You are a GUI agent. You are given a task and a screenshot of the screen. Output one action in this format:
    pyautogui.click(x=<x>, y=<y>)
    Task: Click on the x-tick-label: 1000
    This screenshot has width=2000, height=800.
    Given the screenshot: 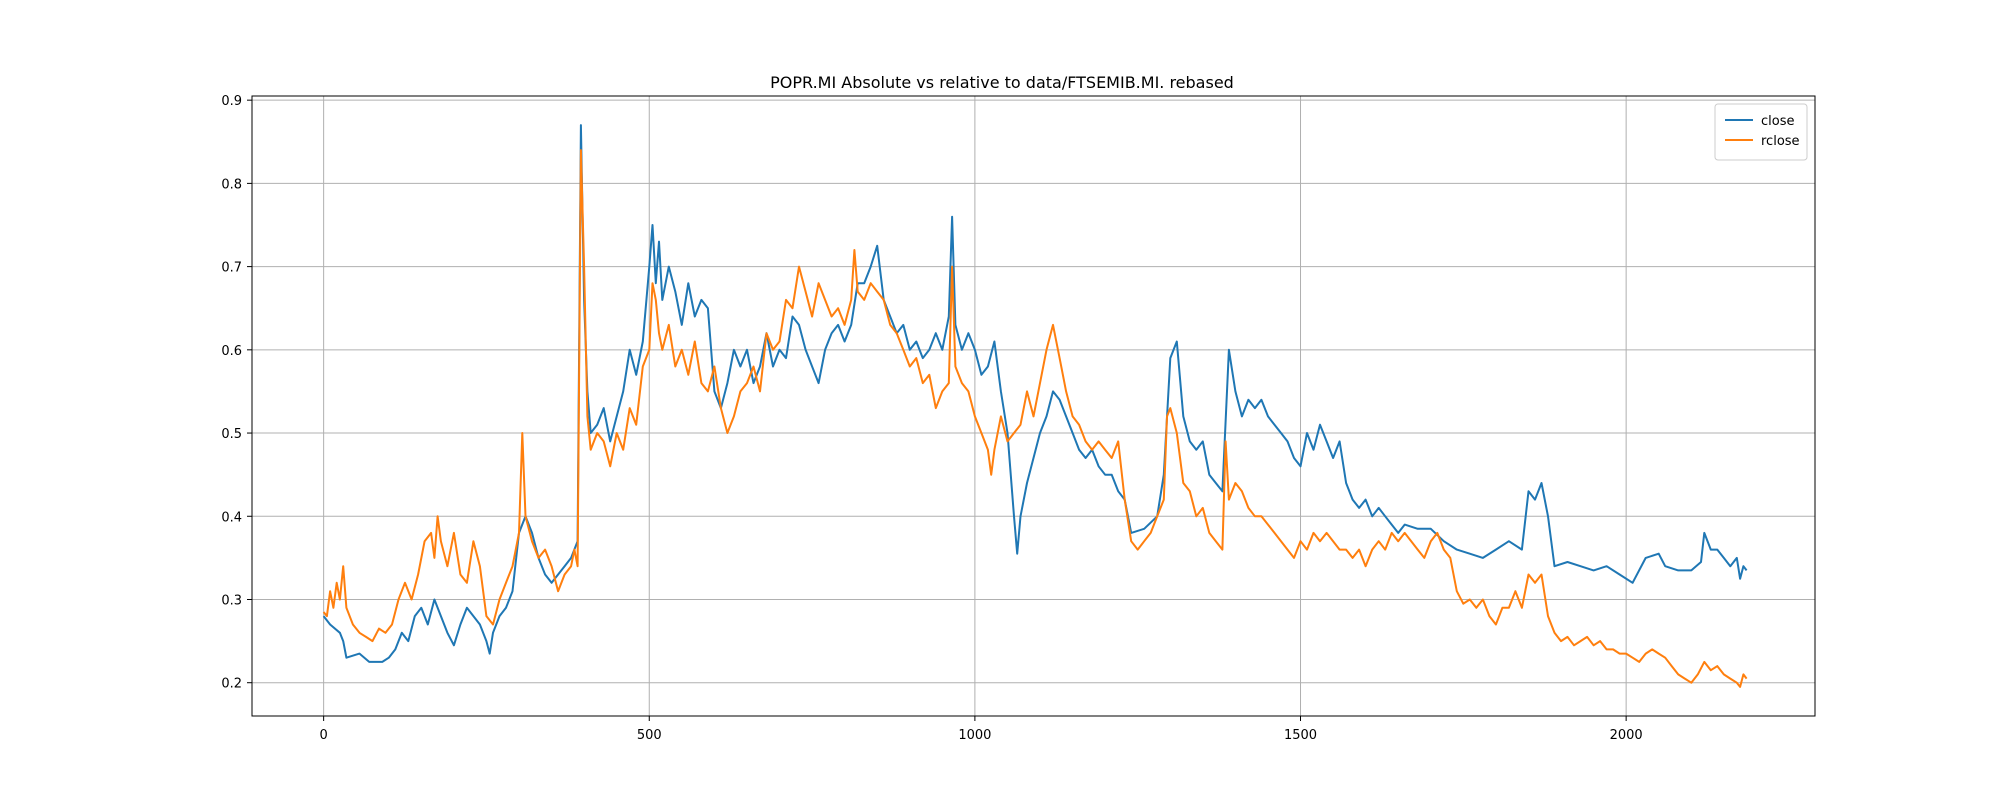 What is the action you would take?
    pyautogui.click(x=974, y=735)
    